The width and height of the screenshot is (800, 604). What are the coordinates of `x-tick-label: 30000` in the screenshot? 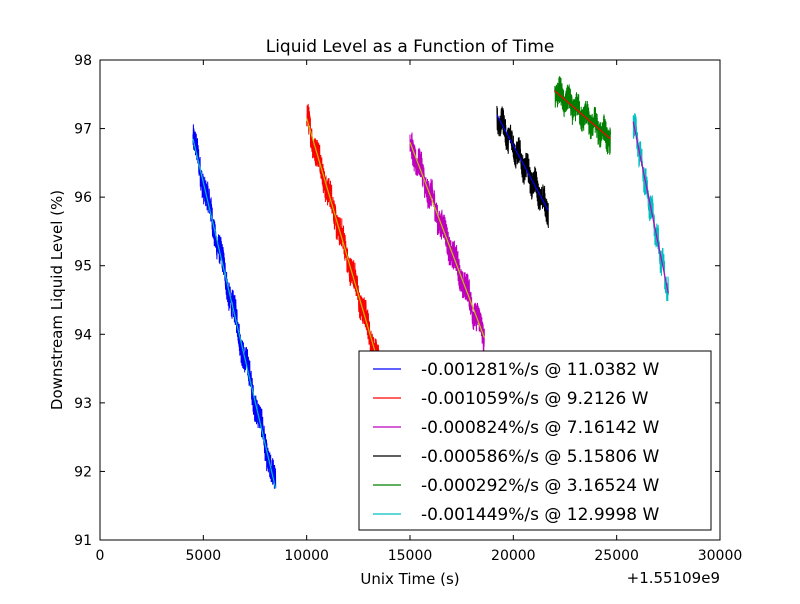 It's located at (720, 556).